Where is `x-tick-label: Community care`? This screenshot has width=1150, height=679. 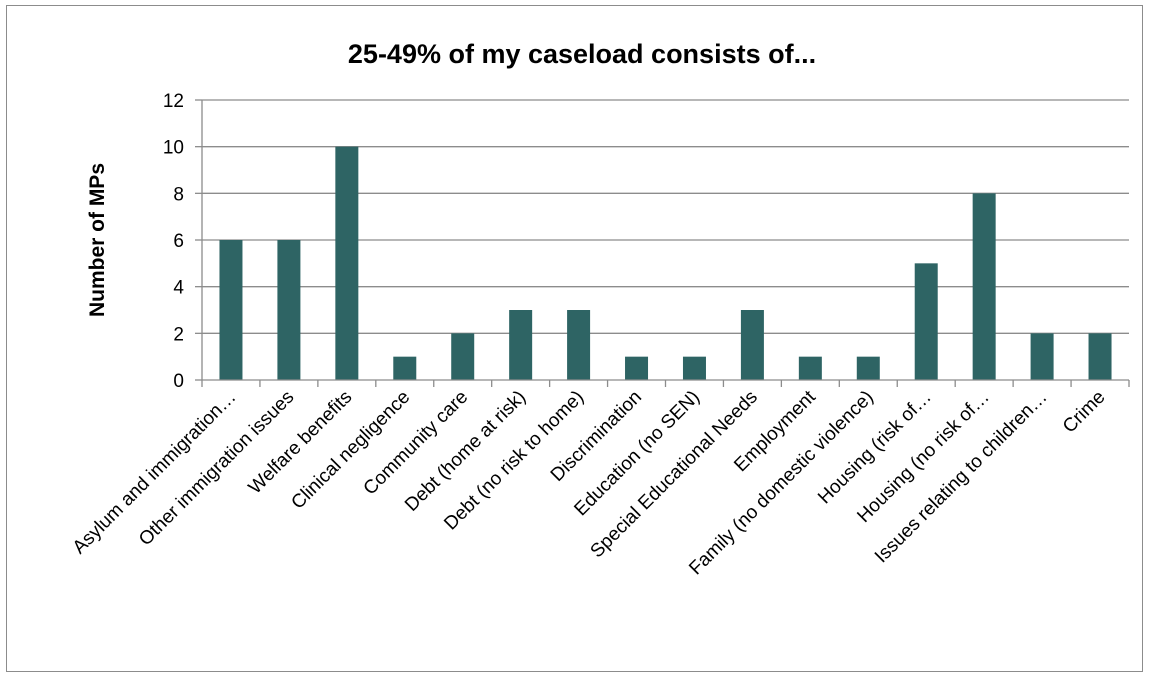 x-tick-label: Community care is located at coordinates (416, 443).